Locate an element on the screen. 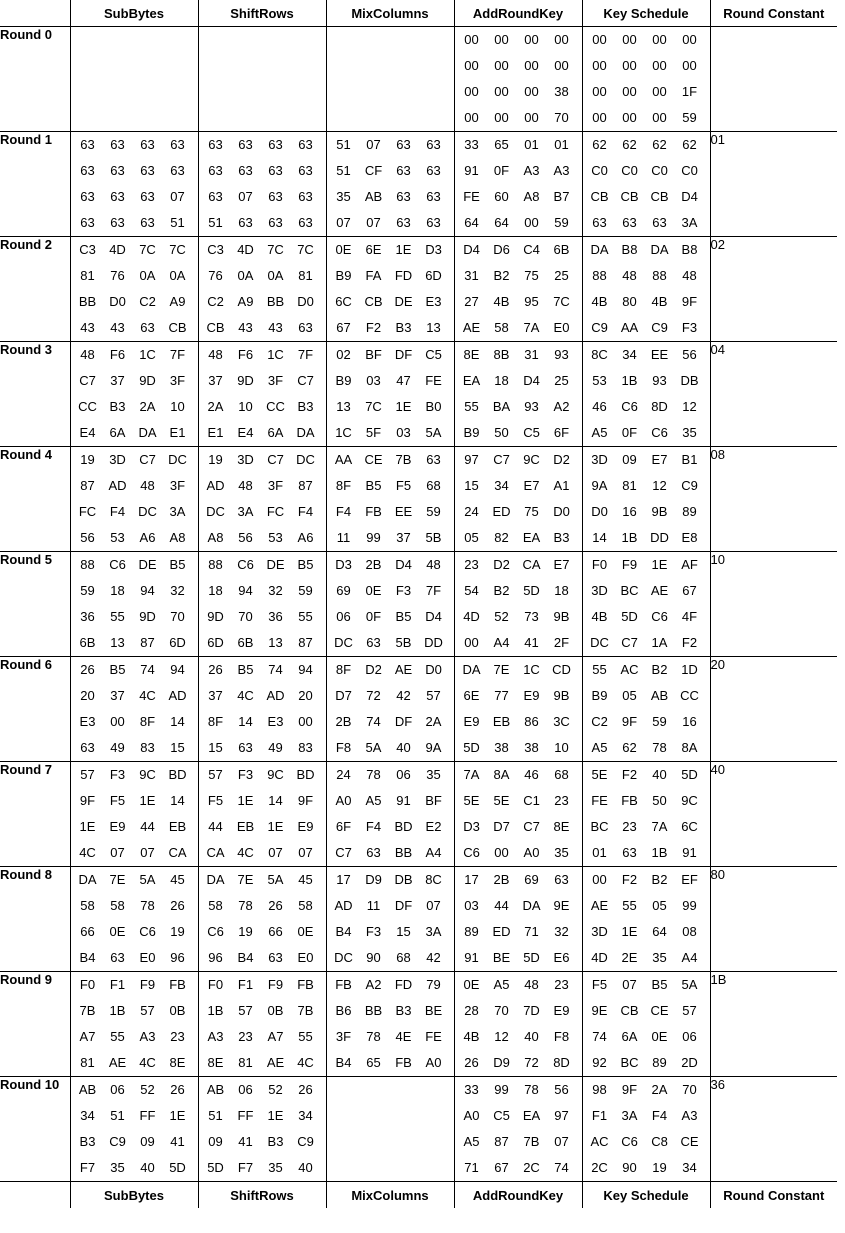 This screenshot has height=1233, width=845. state-byte: 0A is located at coordinates (147, 275).